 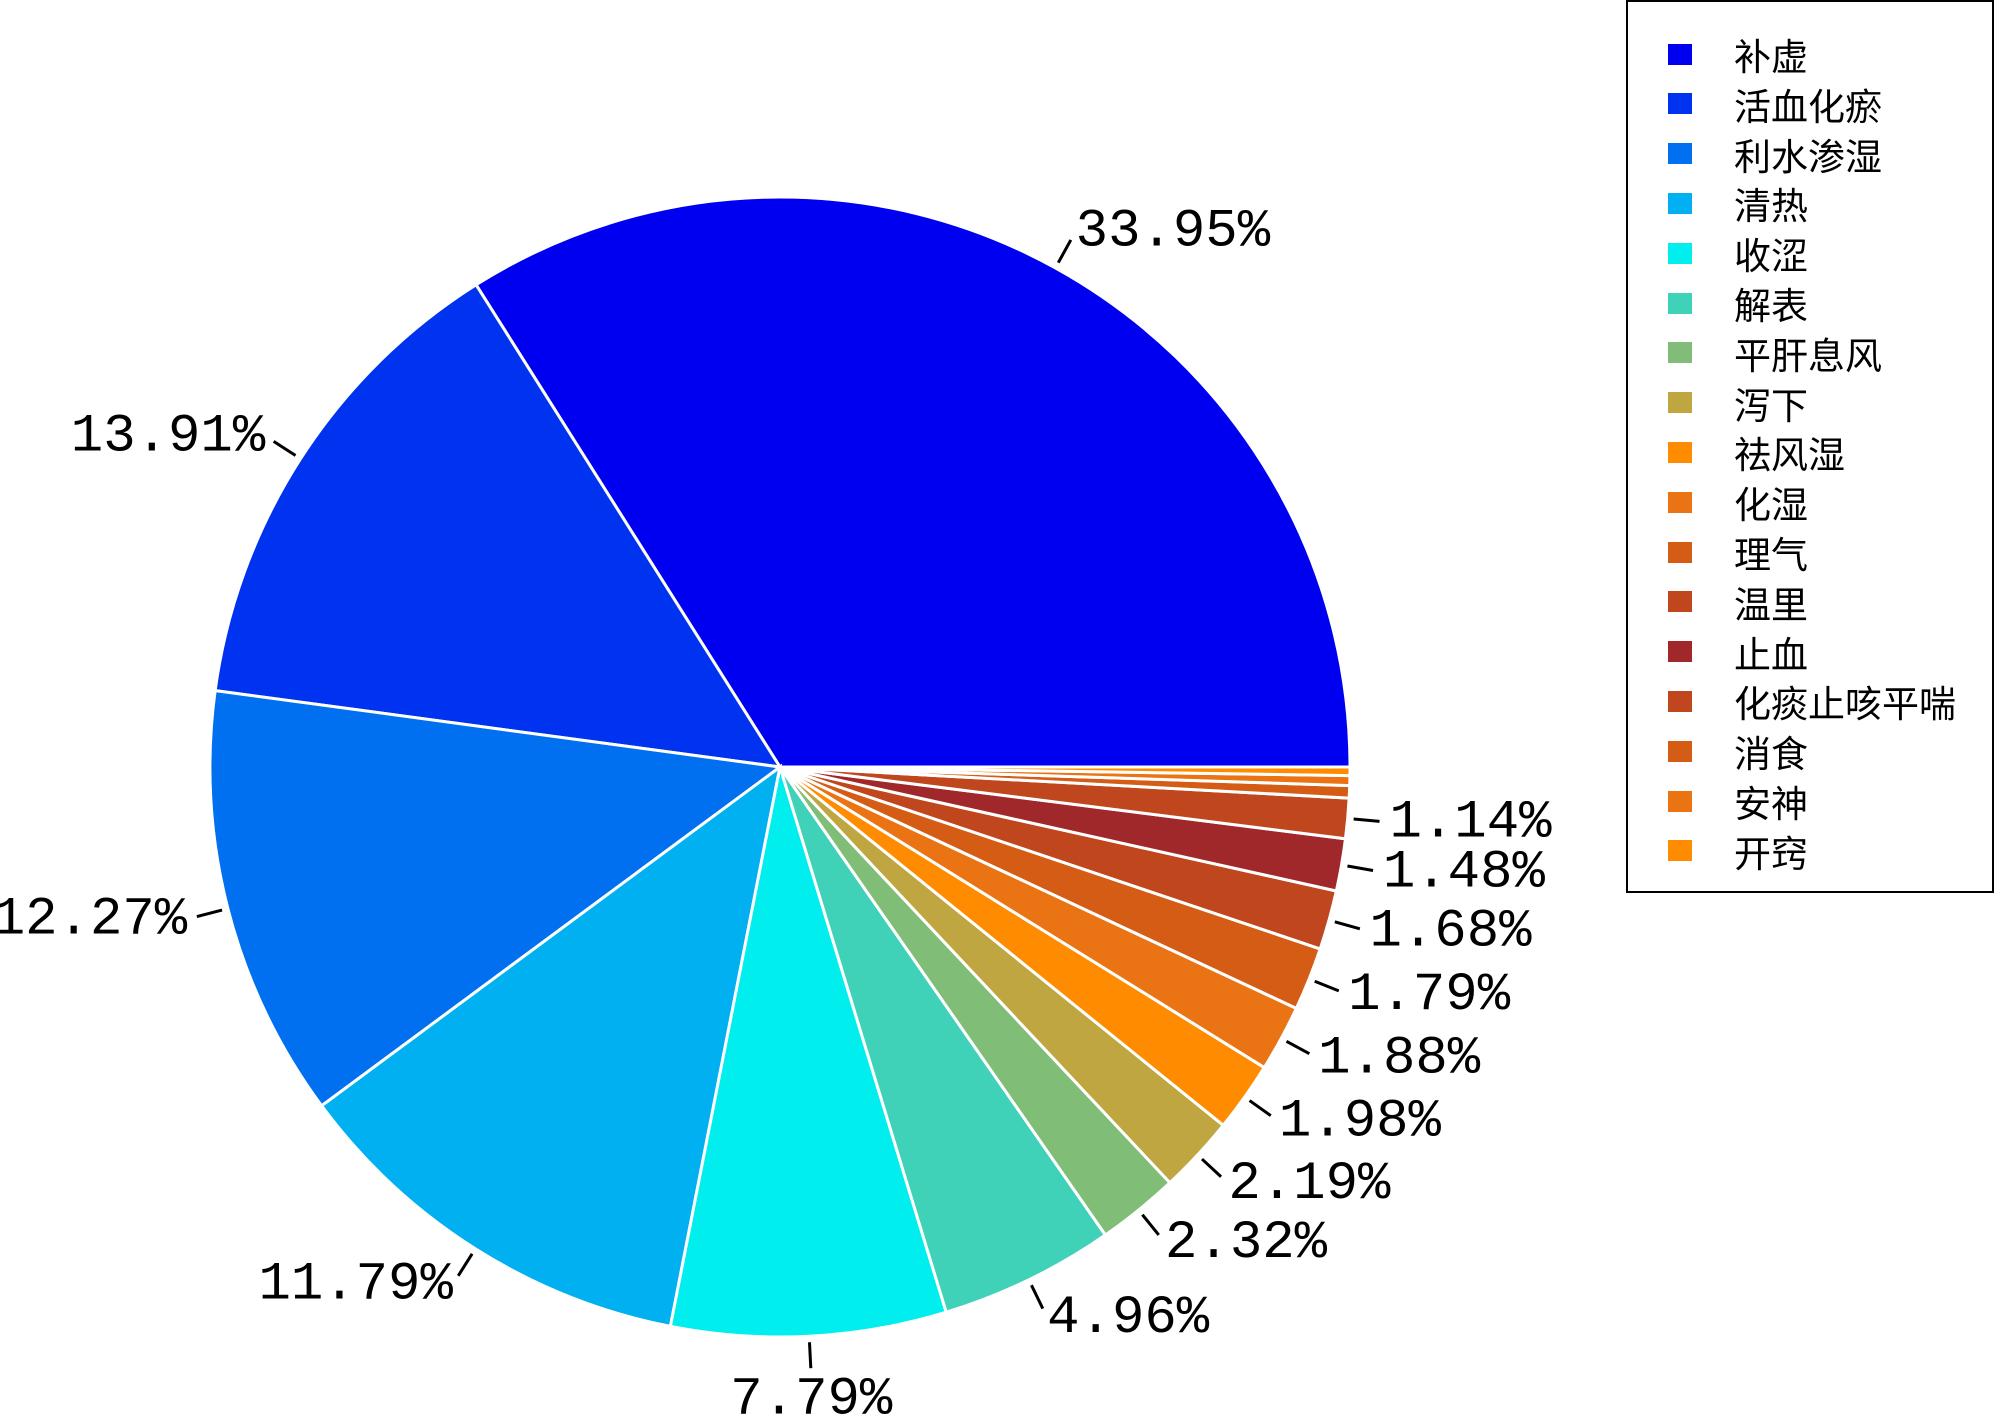 What do you see at coordinates (1771, 257) in the screenshot?
I see `legend-label: 收涩` at bounding box center [1771, 257].